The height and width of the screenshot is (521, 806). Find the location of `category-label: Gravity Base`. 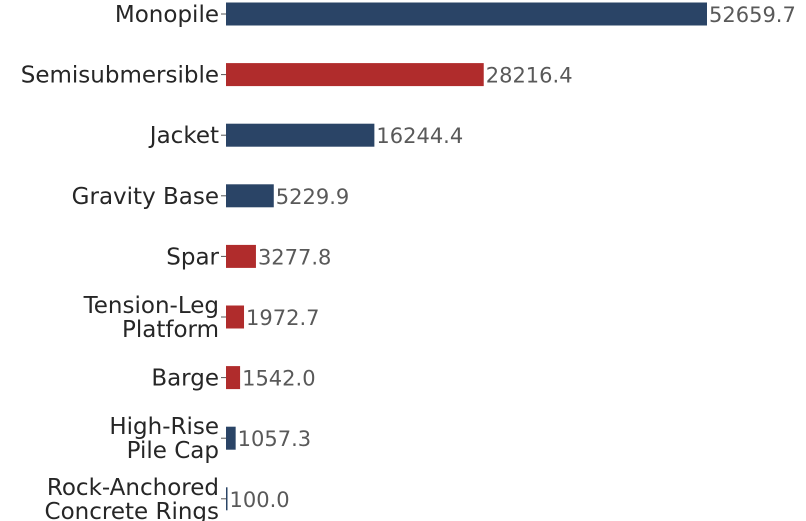

category-label: Gravity Base is located at coordinates (145, 197).